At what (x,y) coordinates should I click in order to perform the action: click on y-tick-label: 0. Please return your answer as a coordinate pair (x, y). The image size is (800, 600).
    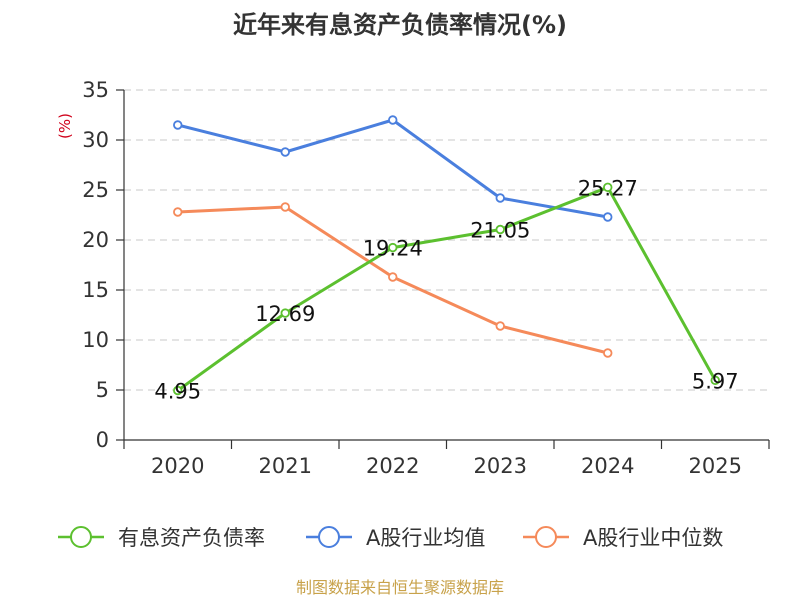
    Looking at the image, I should click on (102, 440).